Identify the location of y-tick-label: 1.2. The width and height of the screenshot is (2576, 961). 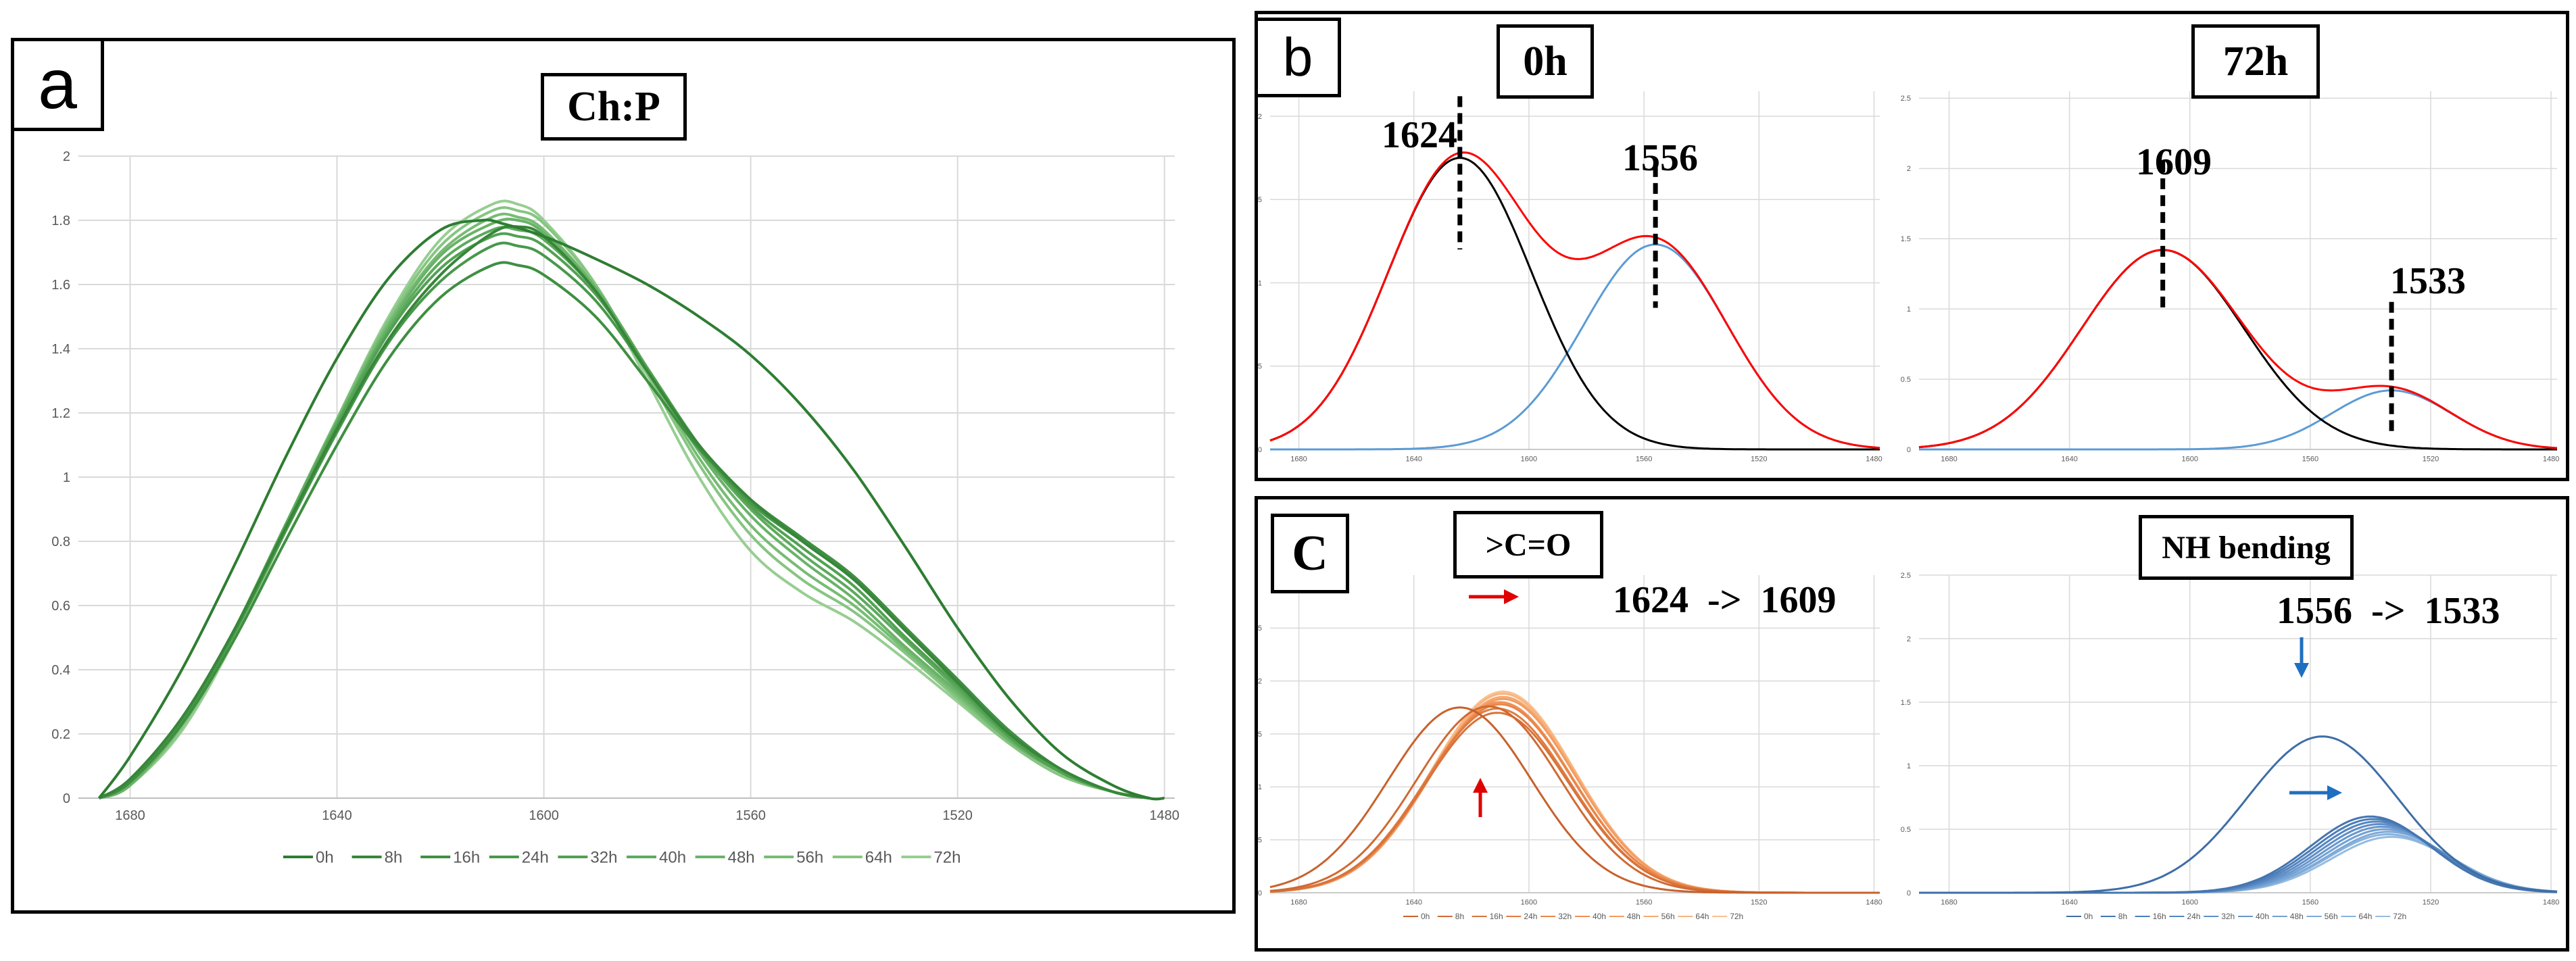
(60, 413).